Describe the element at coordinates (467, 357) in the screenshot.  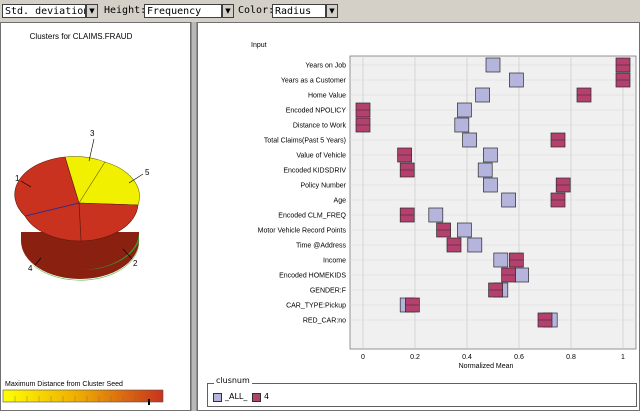
I see `x-tick-label: 0.4` at that location.